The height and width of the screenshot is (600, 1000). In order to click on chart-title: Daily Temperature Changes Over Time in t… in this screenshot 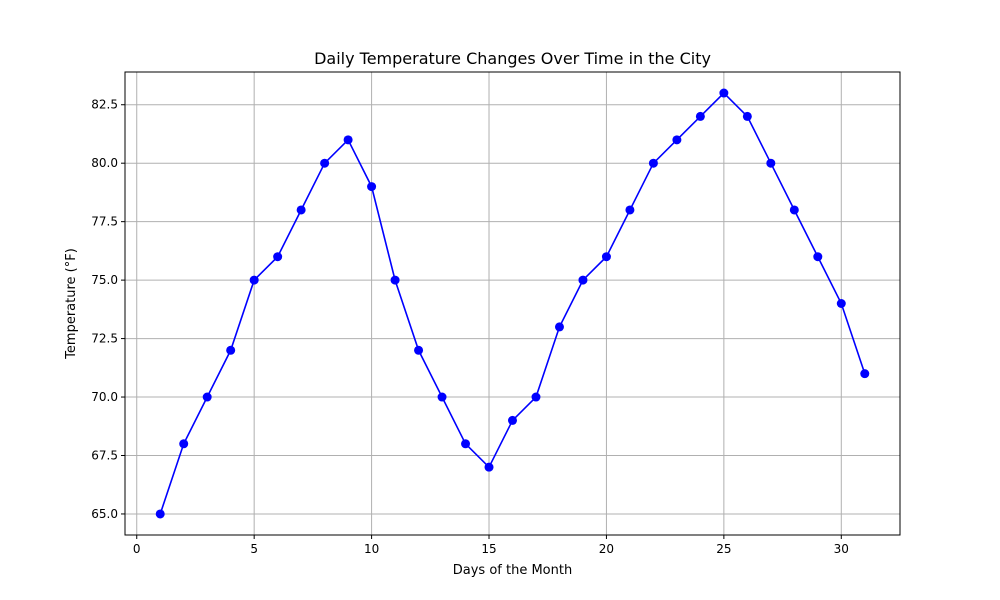, I will do `click(512, 58)`.